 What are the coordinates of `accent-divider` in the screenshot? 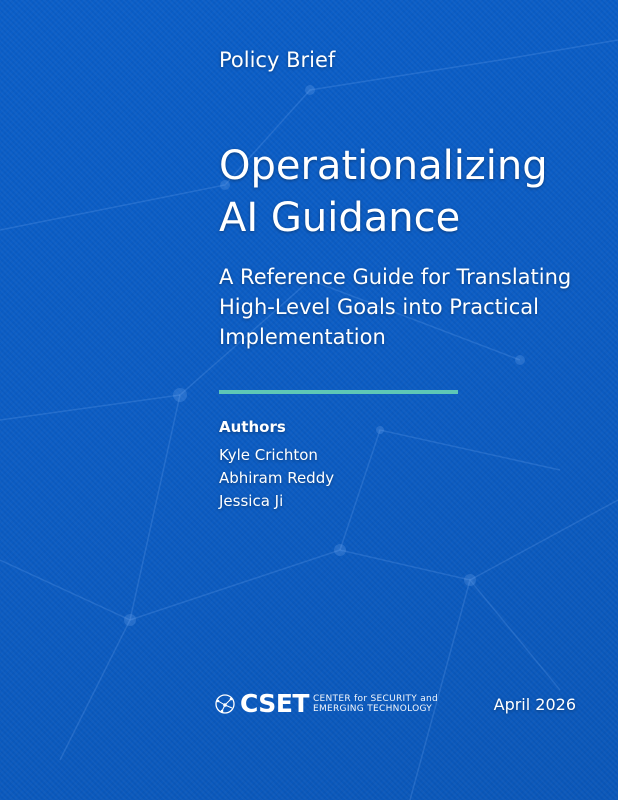 It's located at (338, 392).